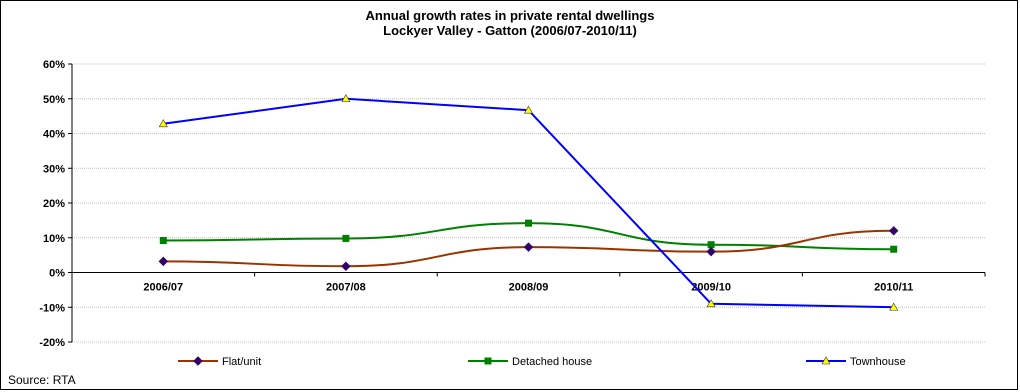  What do you see at coordinates (42, 380) in the screenshot?
I see `source-note: Source: RTA` at bounding box center [42, 380].